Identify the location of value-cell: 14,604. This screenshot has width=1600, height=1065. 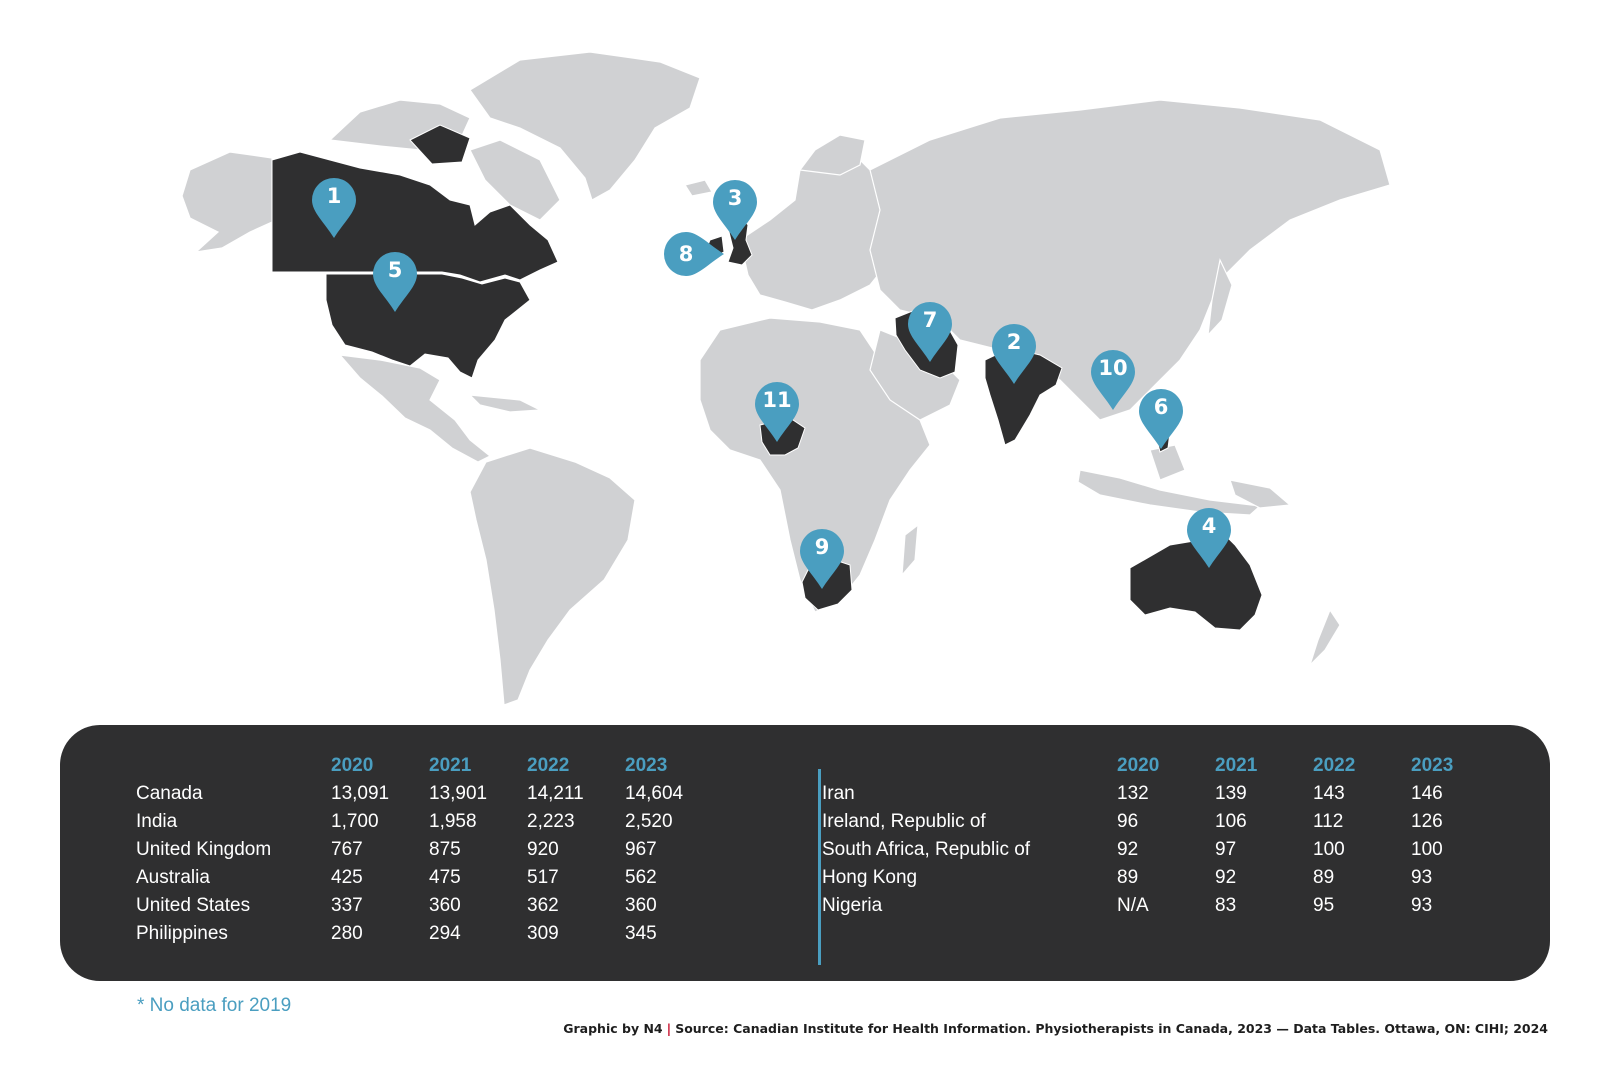
(654, 793).